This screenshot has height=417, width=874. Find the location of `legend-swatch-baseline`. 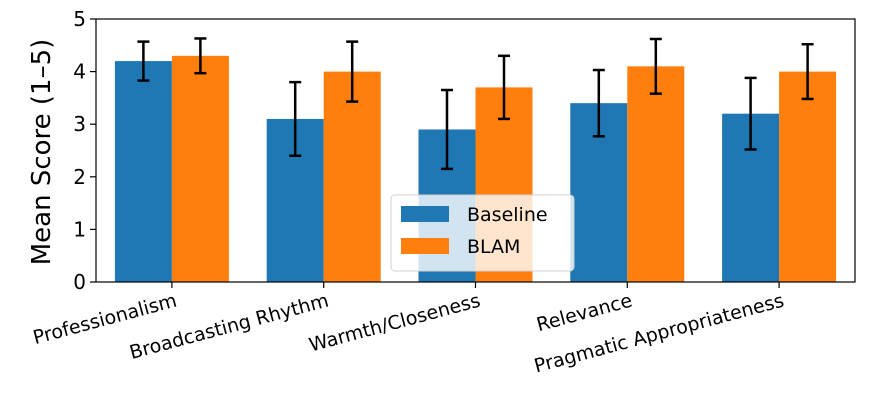

legend-swatch-baseline is located at coordinates (425, 214).